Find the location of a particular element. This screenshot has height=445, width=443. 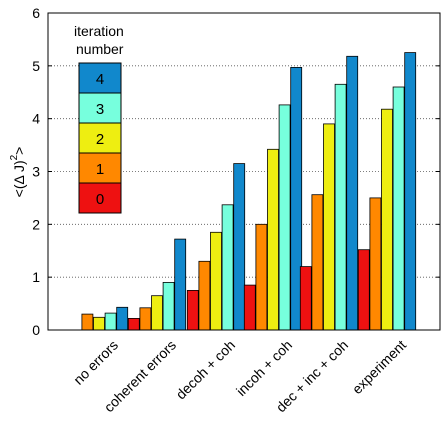

y-tick-label: 0 is located at coordinates (36, 330).